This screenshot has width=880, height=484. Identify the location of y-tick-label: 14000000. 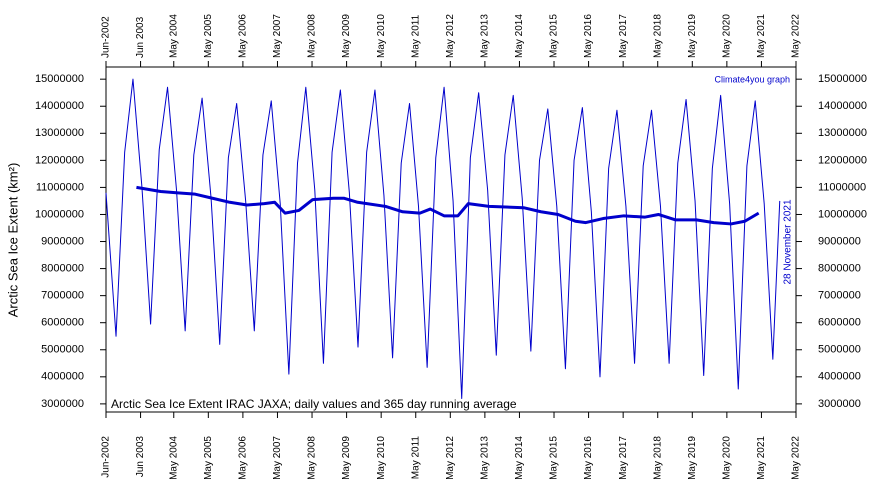
(59, 106).